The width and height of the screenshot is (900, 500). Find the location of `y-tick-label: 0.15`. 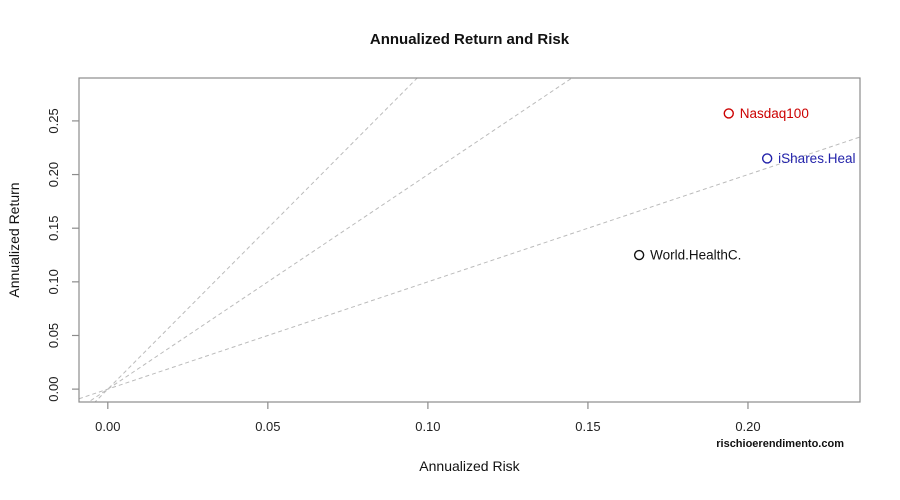

y-tick-label: 0.15 is located at coordinates (53, 228).